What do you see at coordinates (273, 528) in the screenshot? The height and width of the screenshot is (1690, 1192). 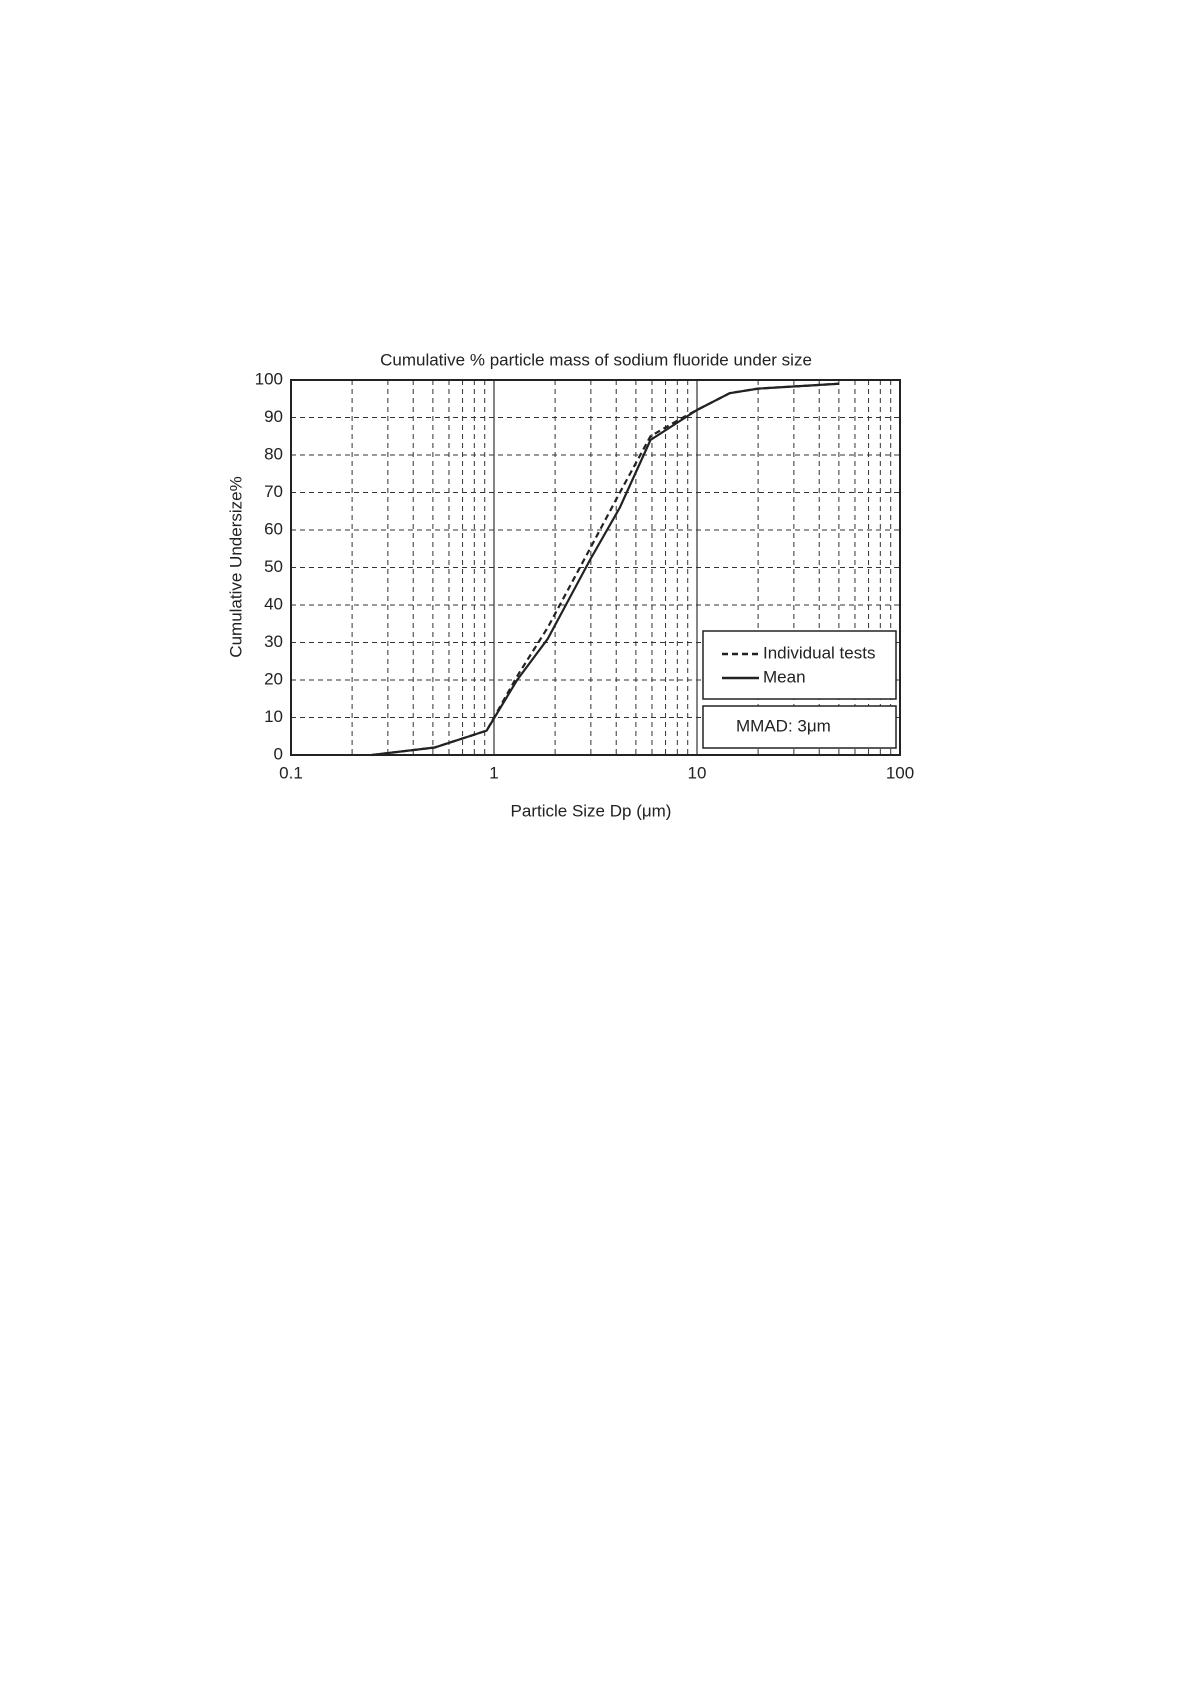 I see `y-tick-label: 60` at bounding box center [273, 528].